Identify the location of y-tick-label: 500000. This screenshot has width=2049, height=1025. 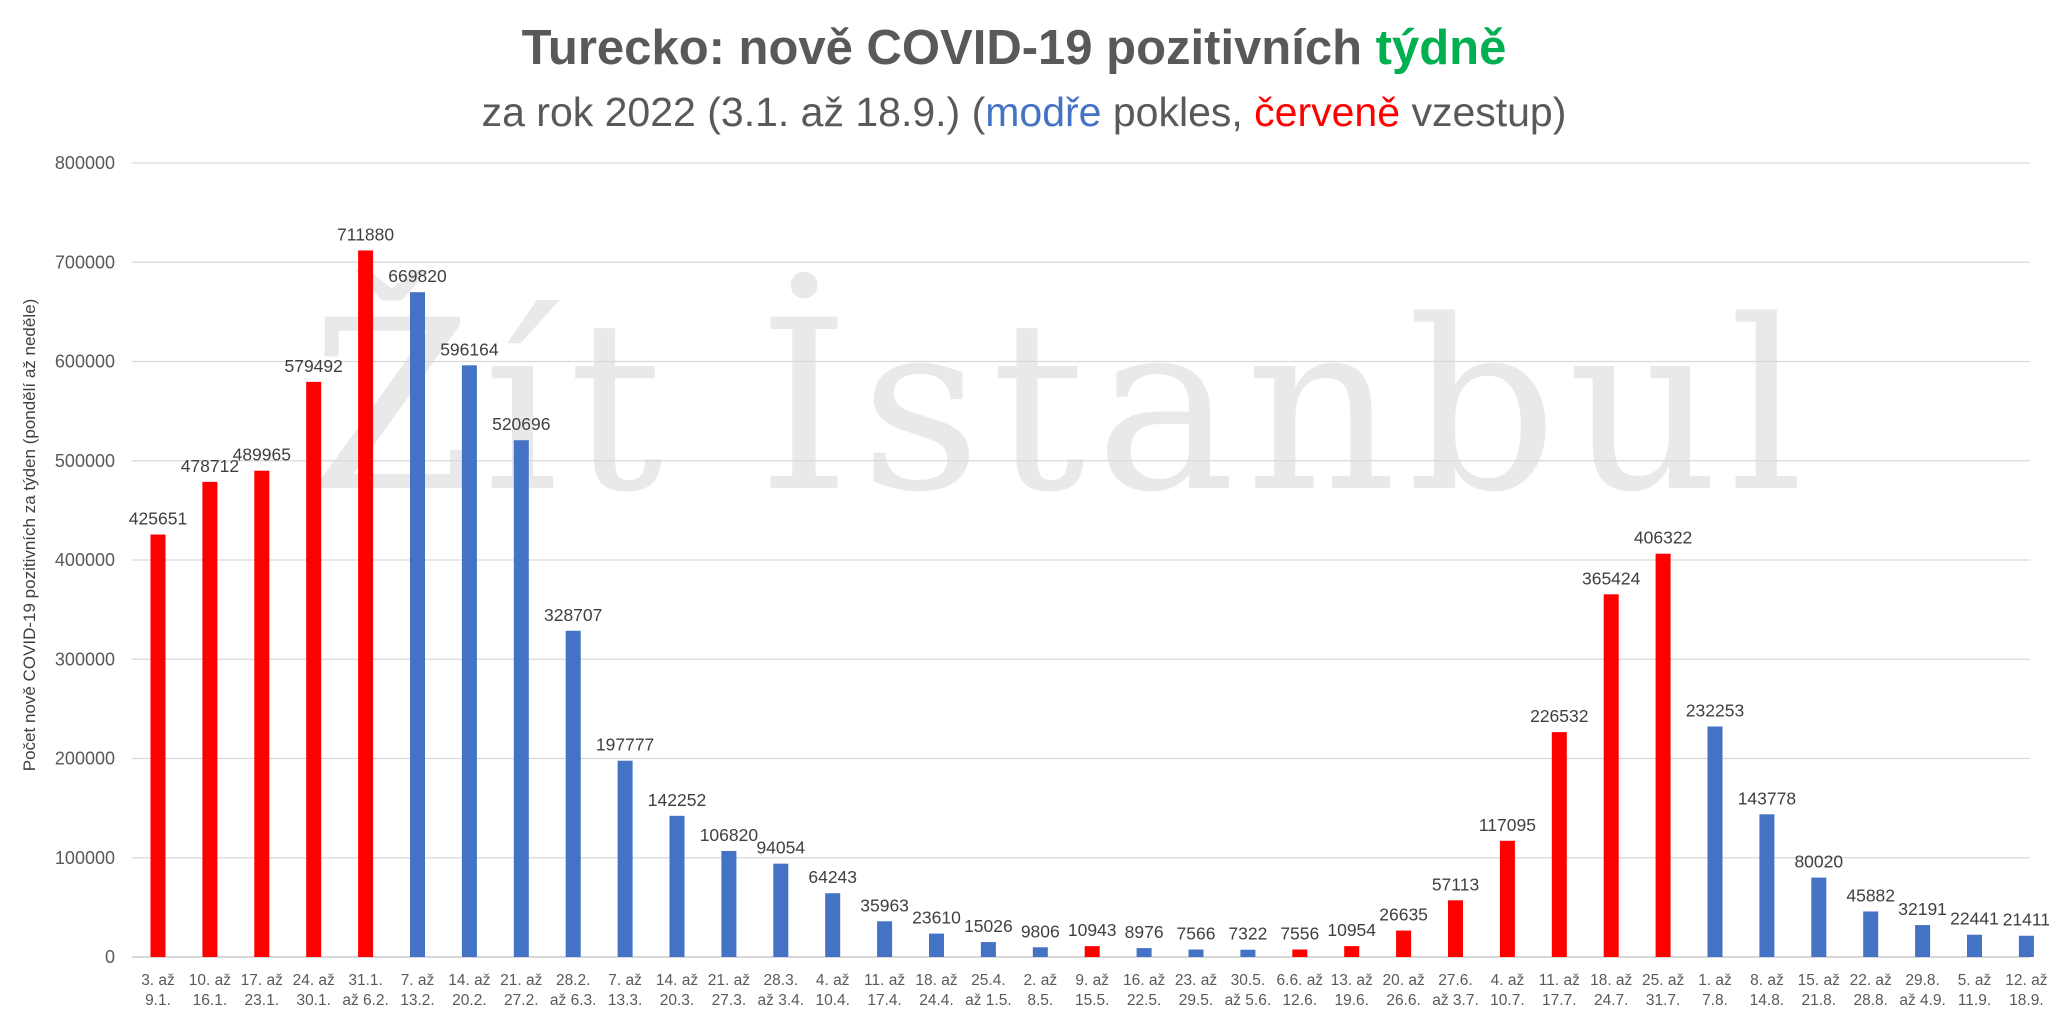
(85, 461).